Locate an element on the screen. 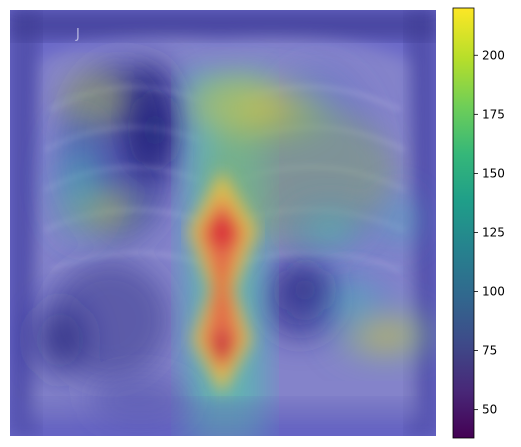  colorbar-tick-label: 125 is located at coordinates (493, 232).